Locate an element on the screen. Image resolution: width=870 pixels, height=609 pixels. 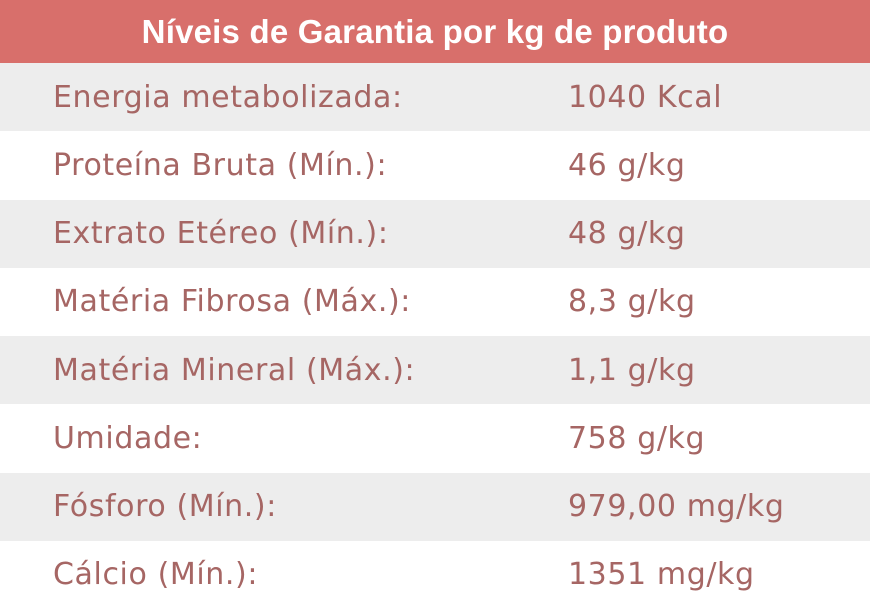
table-title: Níveis de Garantia por kg de produto is located at coordinates (435, 31).